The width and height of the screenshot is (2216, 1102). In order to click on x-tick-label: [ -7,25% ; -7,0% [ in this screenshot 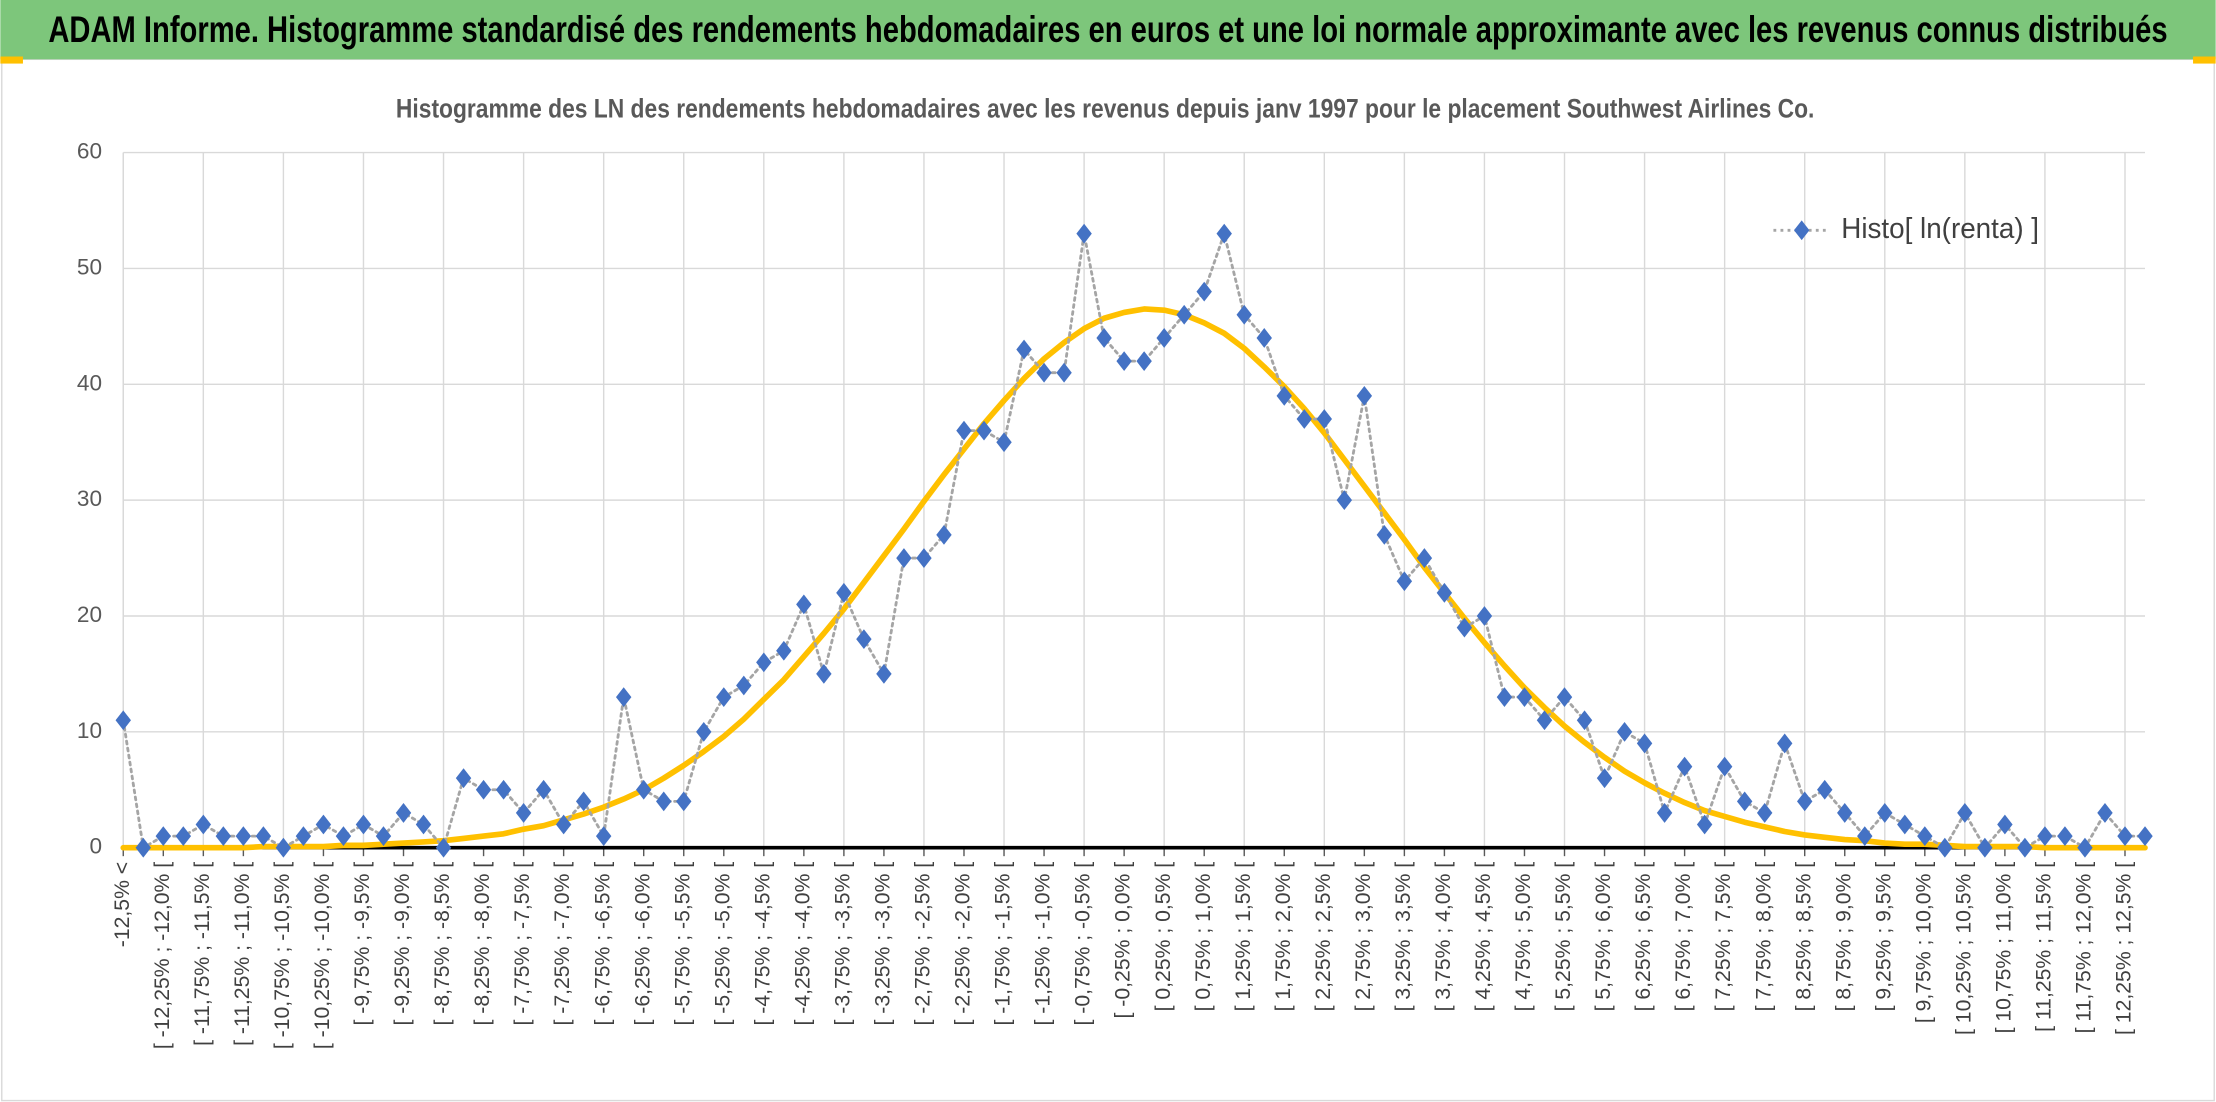, I will do `click(562, 944)`.